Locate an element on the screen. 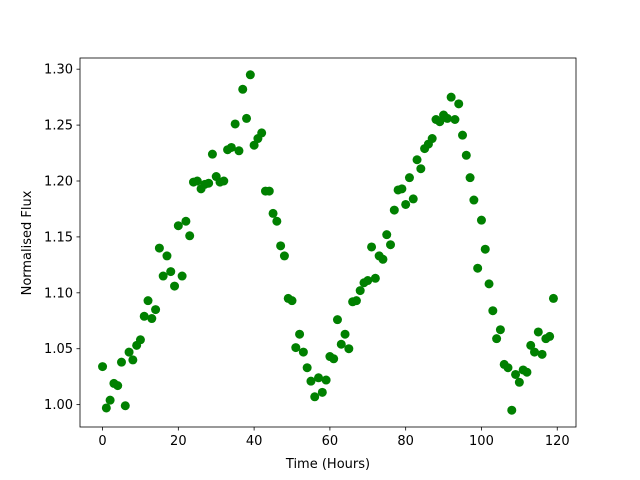  x-tick-label: 40 is located at coordinates (254, 441).